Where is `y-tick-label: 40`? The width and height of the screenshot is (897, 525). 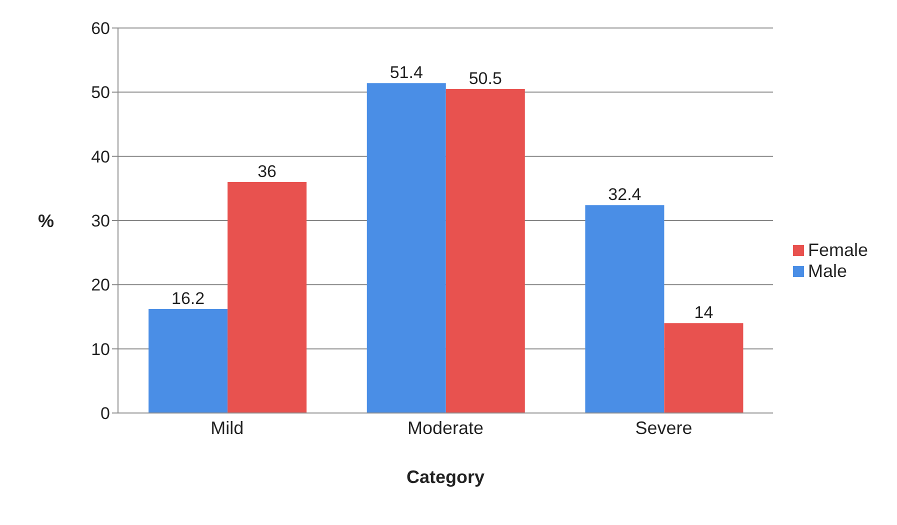 y-tick-label: 40 is located at coordinates (100, 156).